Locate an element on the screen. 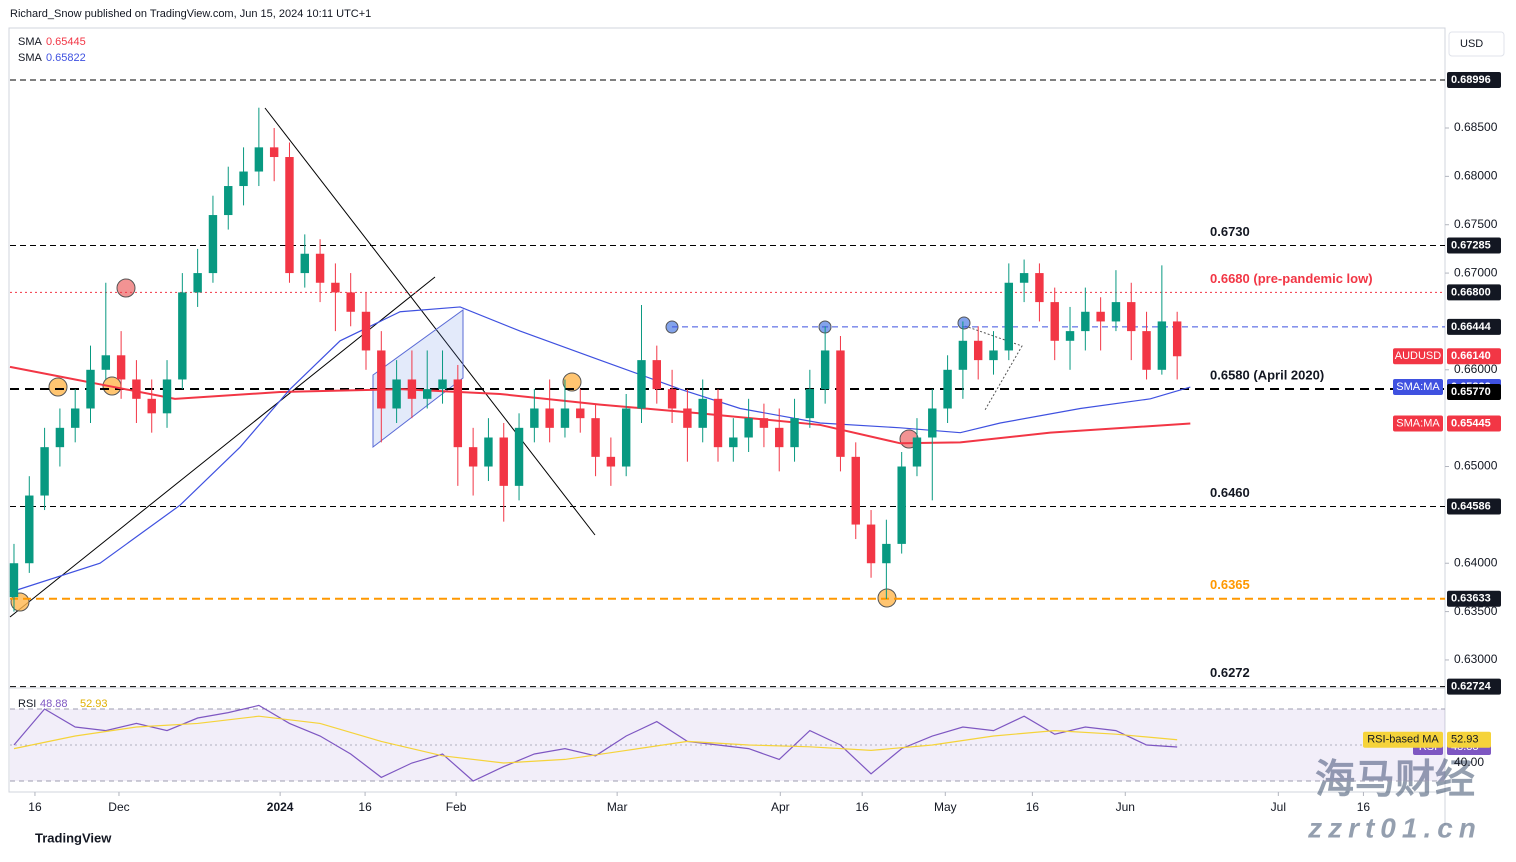 The width and height of the screenshot is (1516, 862). price-tag-label: 0.65445 is located at coordinates (1471, 423).